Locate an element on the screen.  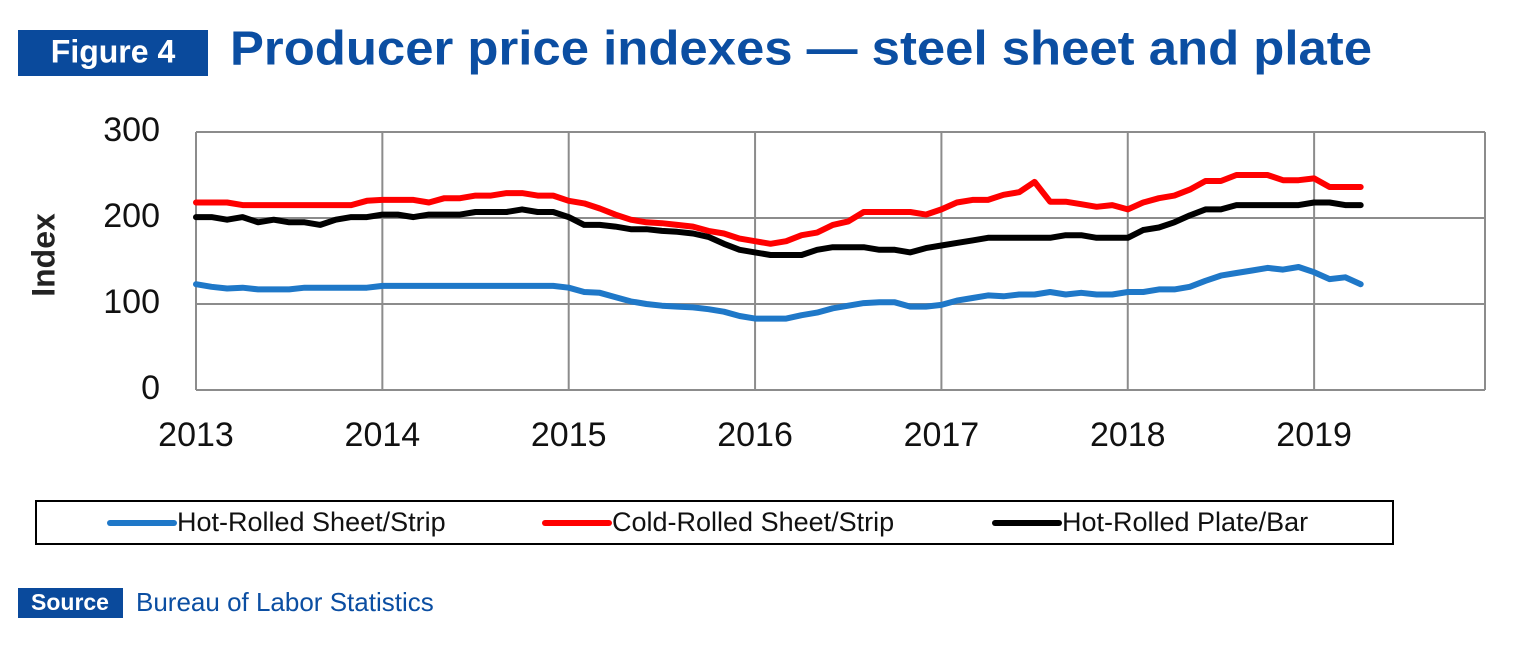
y-axis-label: Index is located at coordinates (43, 255).